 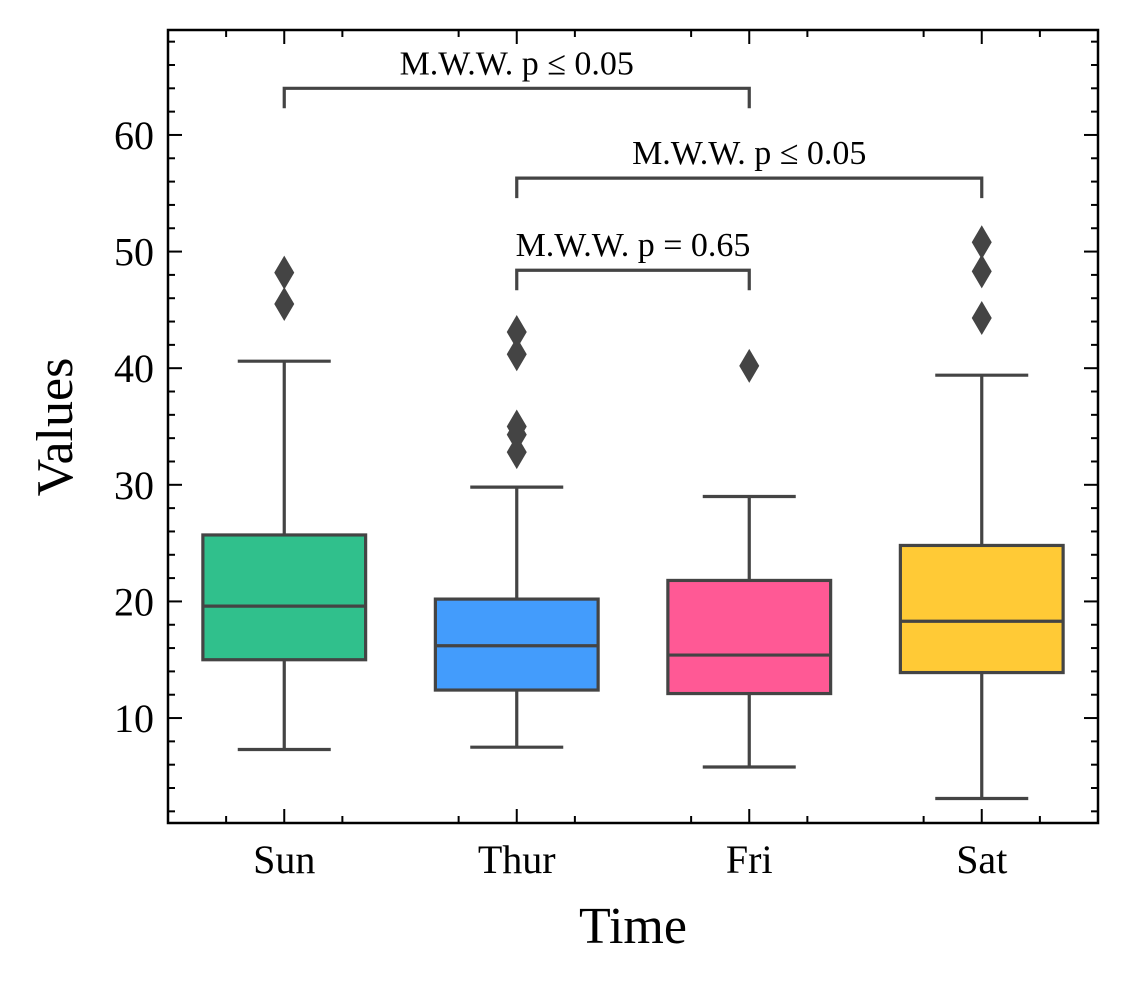 I want to click on y-tick-label: 20, so click(x=134, y=601).